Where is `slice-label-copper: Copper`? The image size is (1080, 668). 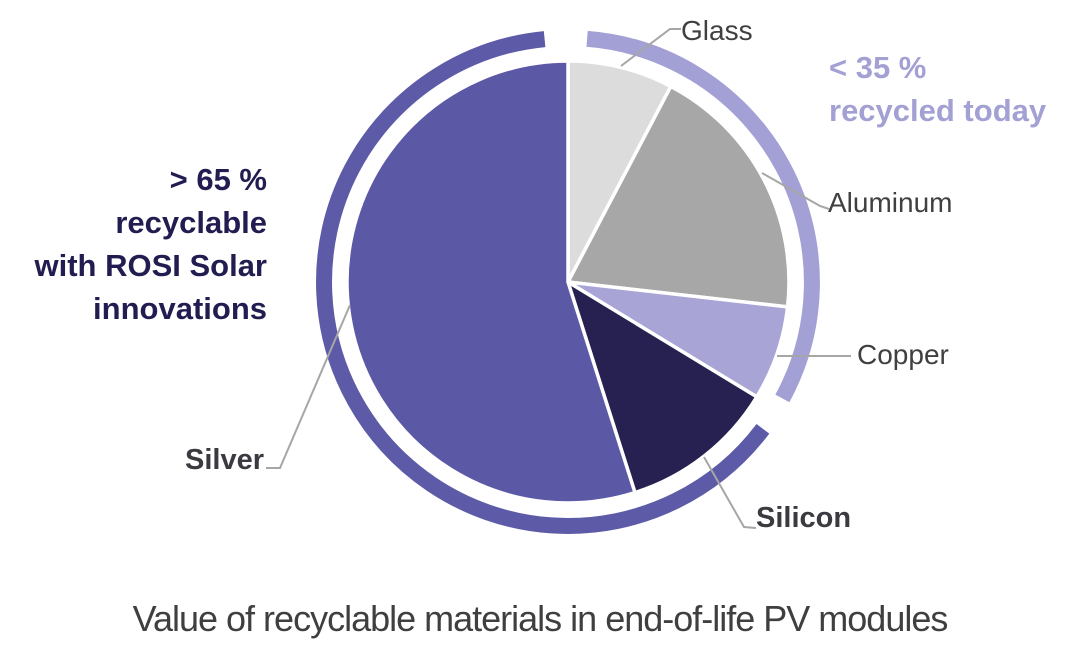 slice-label-copper: Copper is located at coordinates (903, 354).